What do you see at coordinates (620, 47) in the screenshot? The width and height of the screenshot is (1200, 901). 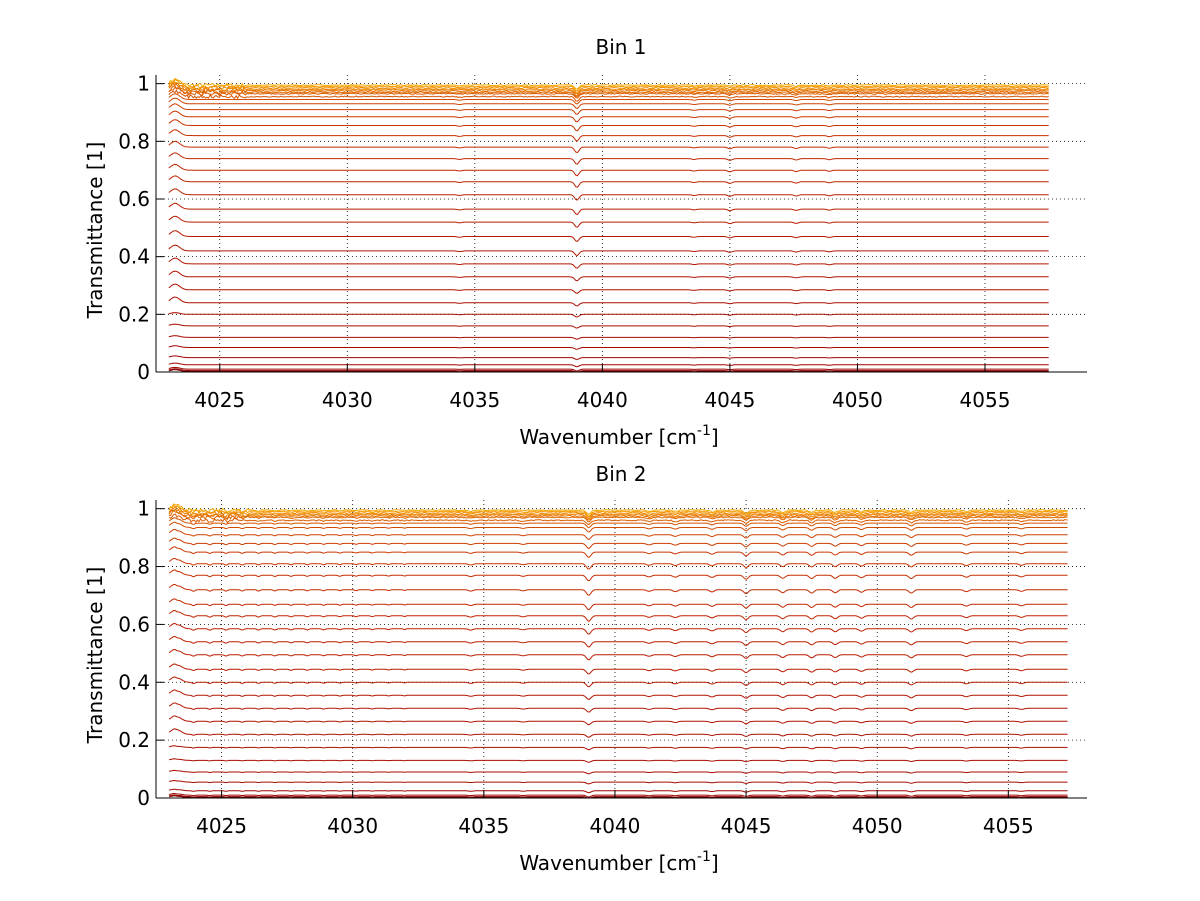 I see `chart-title: Bin 1` at bounding box center [620, 47].